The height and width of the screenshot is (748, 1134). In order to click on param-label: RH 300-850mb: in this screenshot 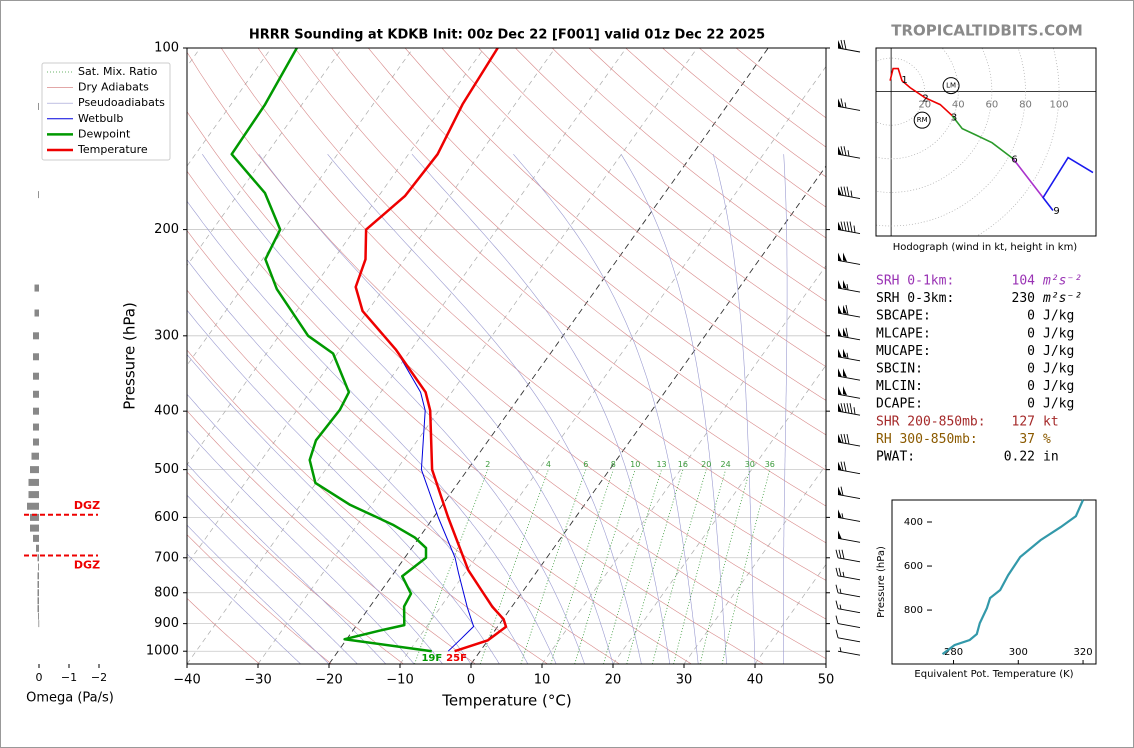, I will do `click(927, 439)`.